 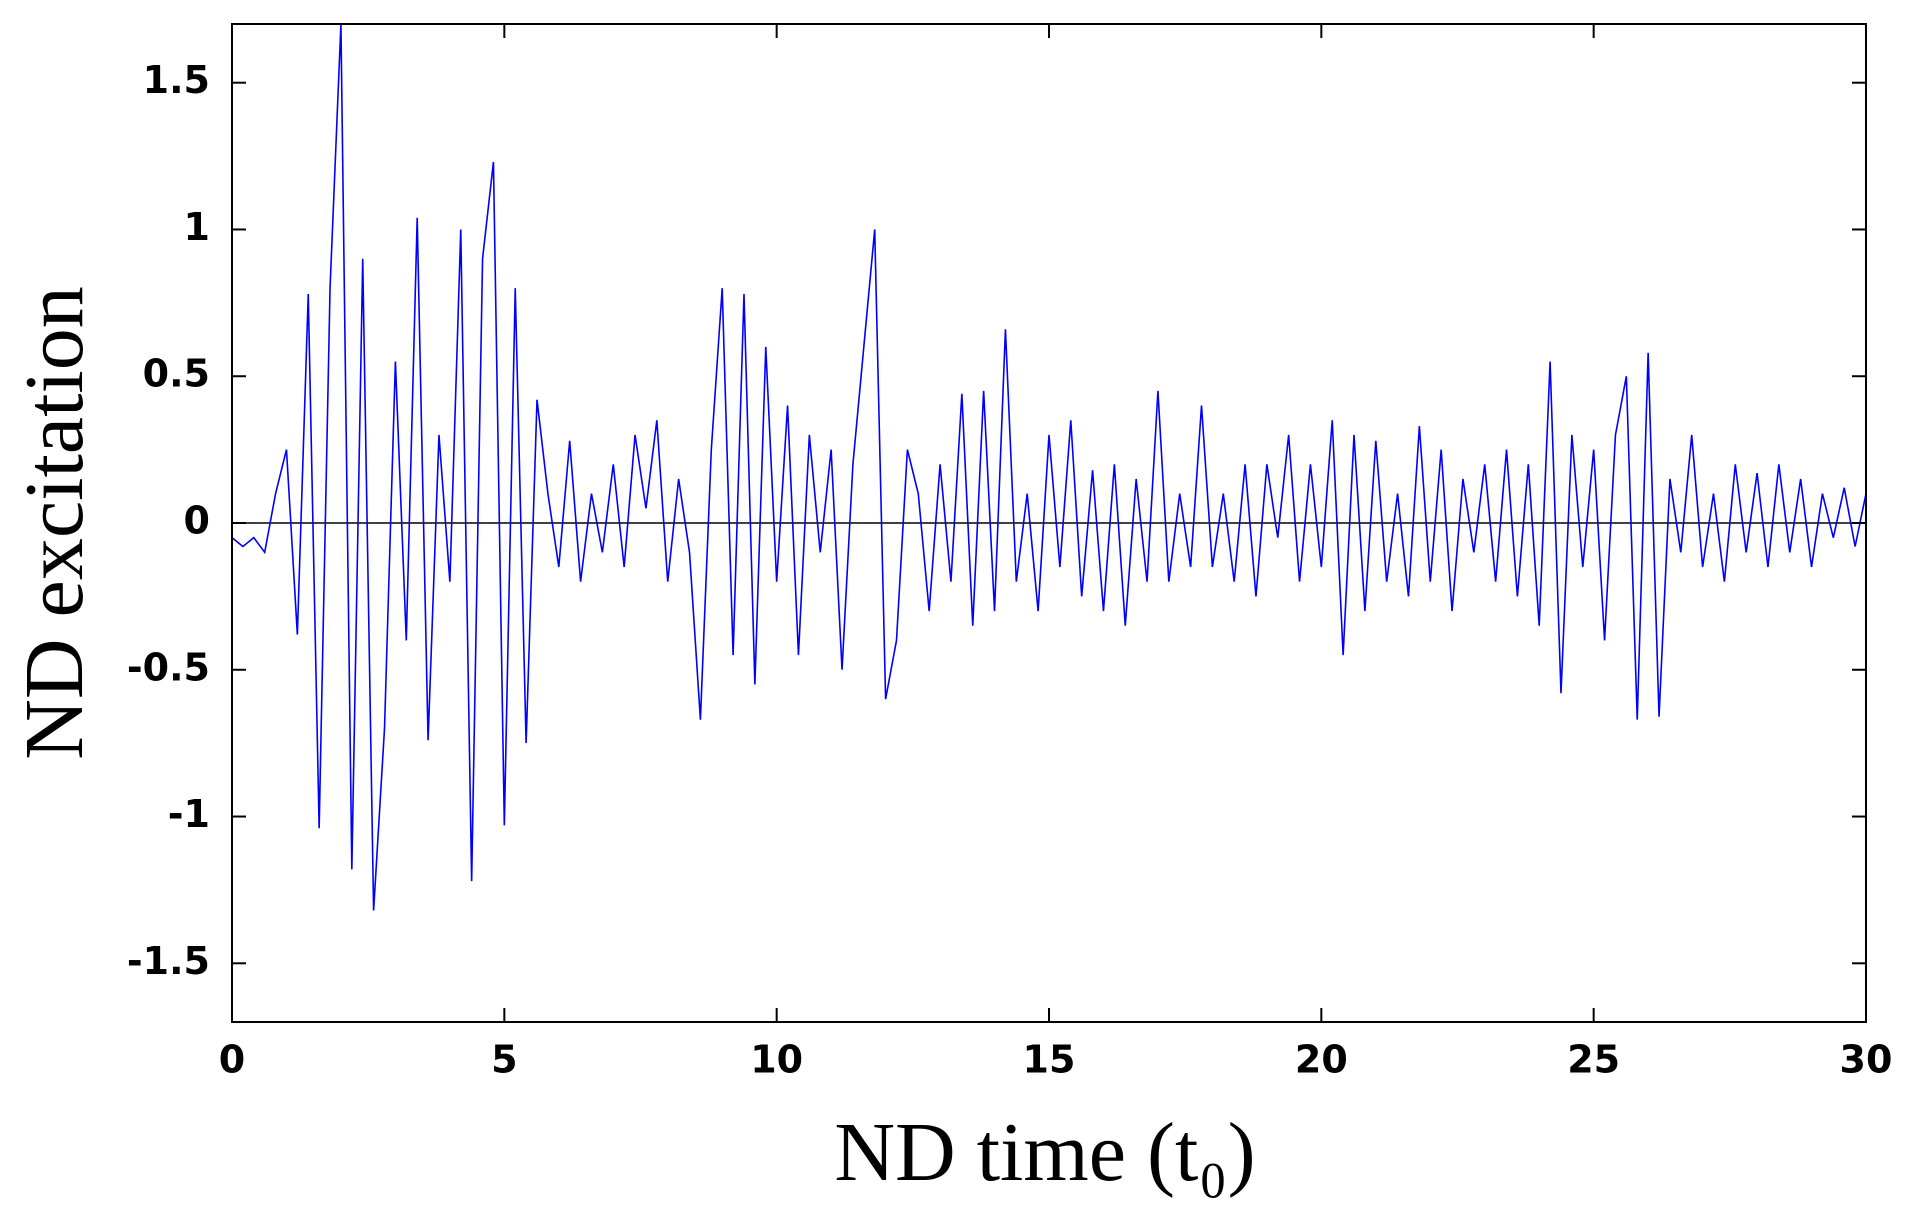 What do you see at coordinates (168, 667) in the screenshot?
I see `y-tick-label: -0.5` at bounding box center [168, 667].